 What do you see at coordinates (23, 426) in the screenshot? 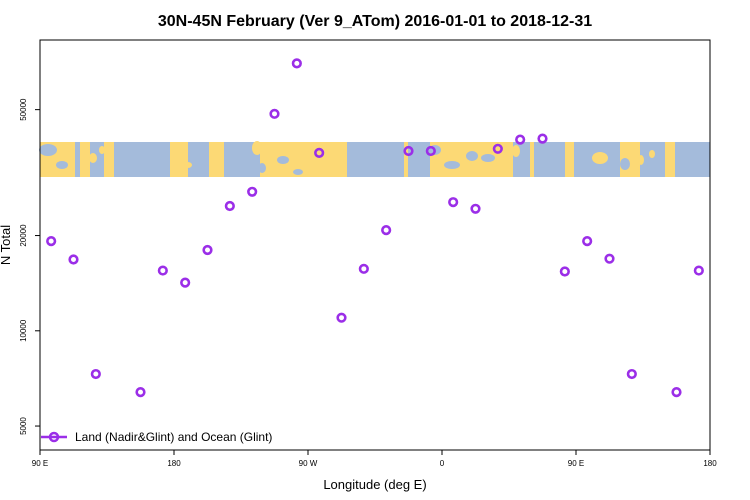
I see `y-tick-label: 5000` at bounding box center [23, 426].